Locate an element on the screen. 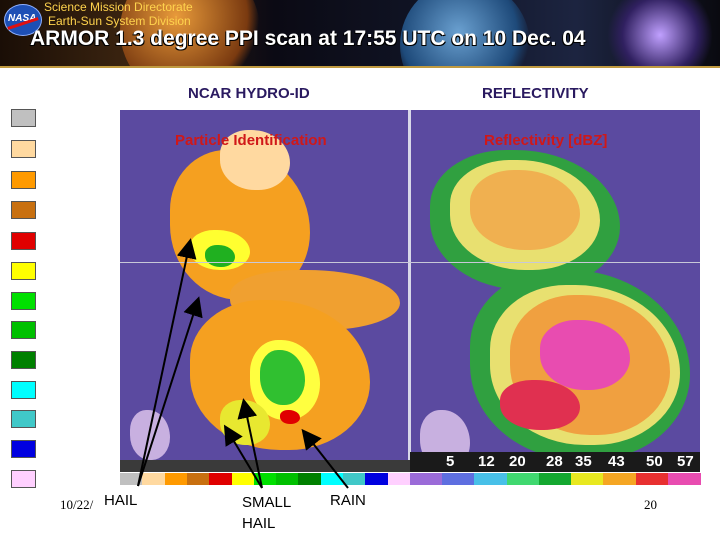 Image resolution: width=720 pixels, height=540 pixels. left-panel-title: NCAR HYDRO-ID is located at coordinates (249, 93).